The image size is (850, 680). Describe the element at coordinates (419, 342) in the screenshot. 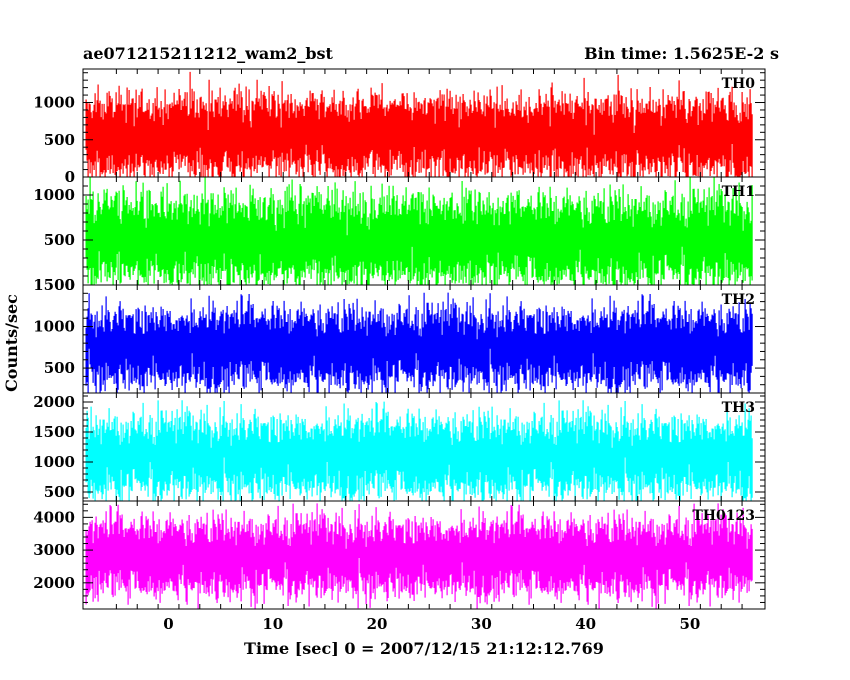

I see `series-th2` at that location.